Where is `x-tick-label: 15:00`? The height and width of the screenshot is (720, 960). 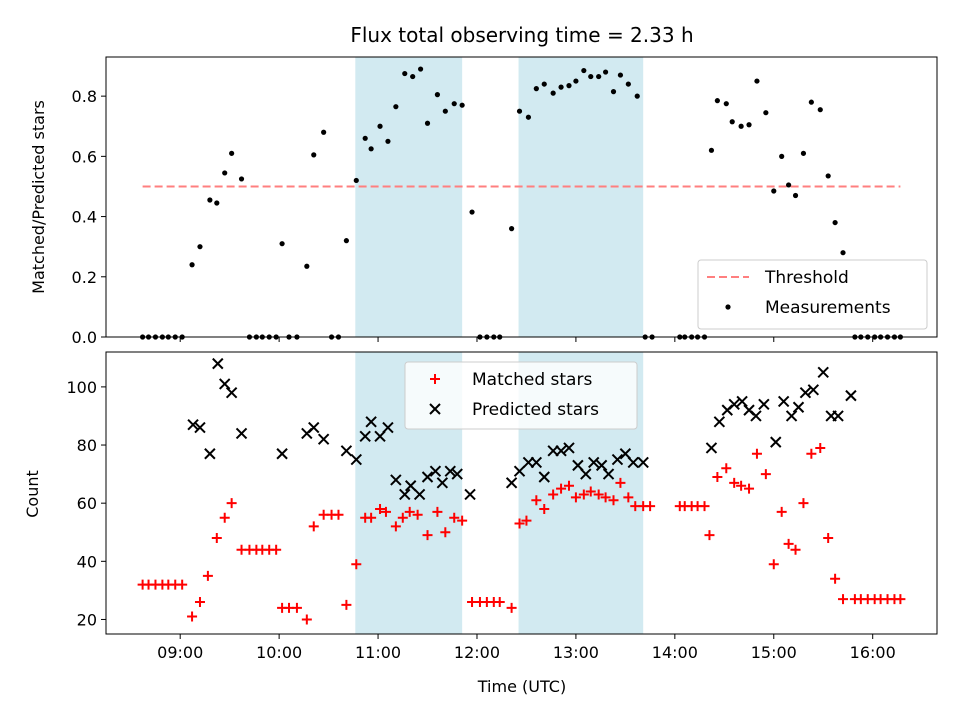 x-tick-label: 15:00 is located at coordinates (774, 652).